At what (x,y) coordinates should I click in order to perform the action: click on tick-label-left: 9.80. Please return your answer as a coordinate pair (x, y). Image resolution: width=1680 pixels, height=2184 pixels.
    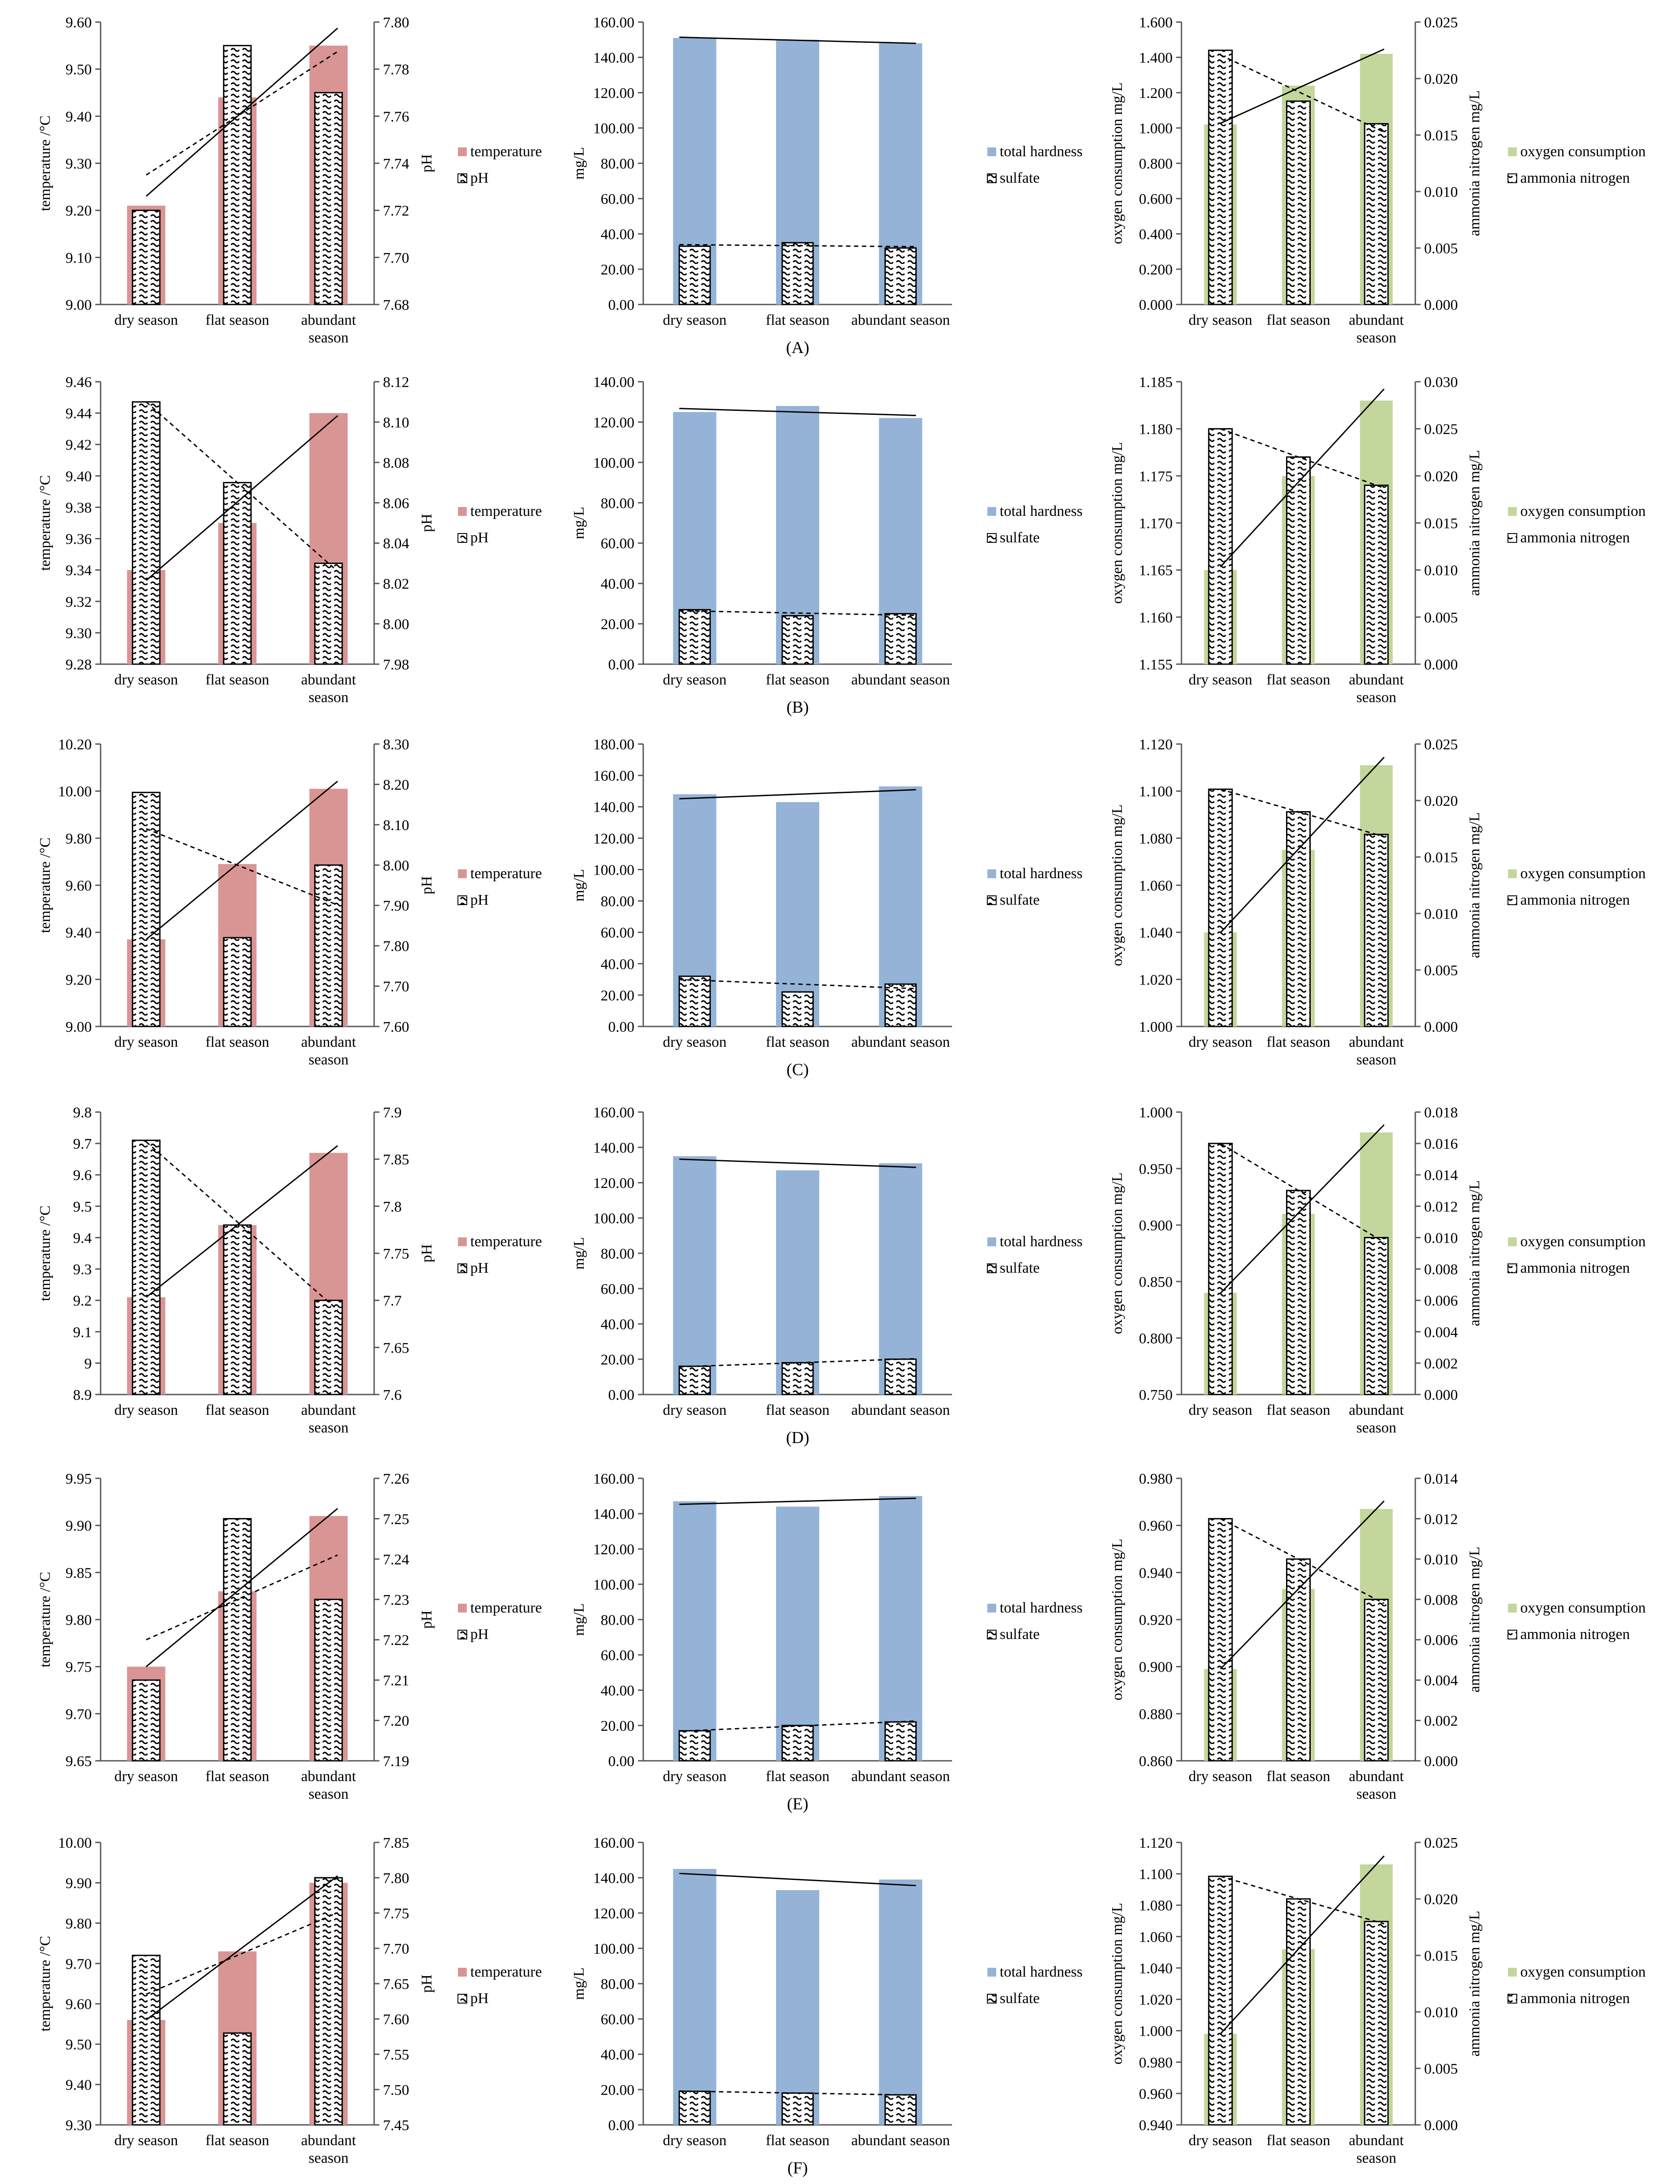
    Looking at the image, I should click on (79, 839).